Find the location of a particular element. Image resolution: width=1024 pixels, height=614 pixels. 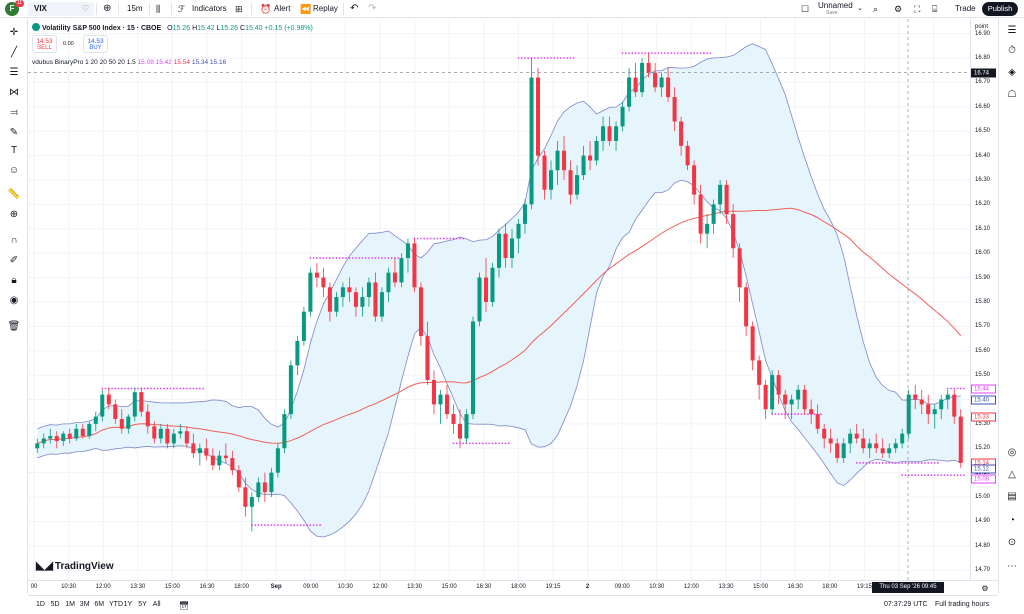

notifications-icon: ◔ is located at coordinates (1012, 520).